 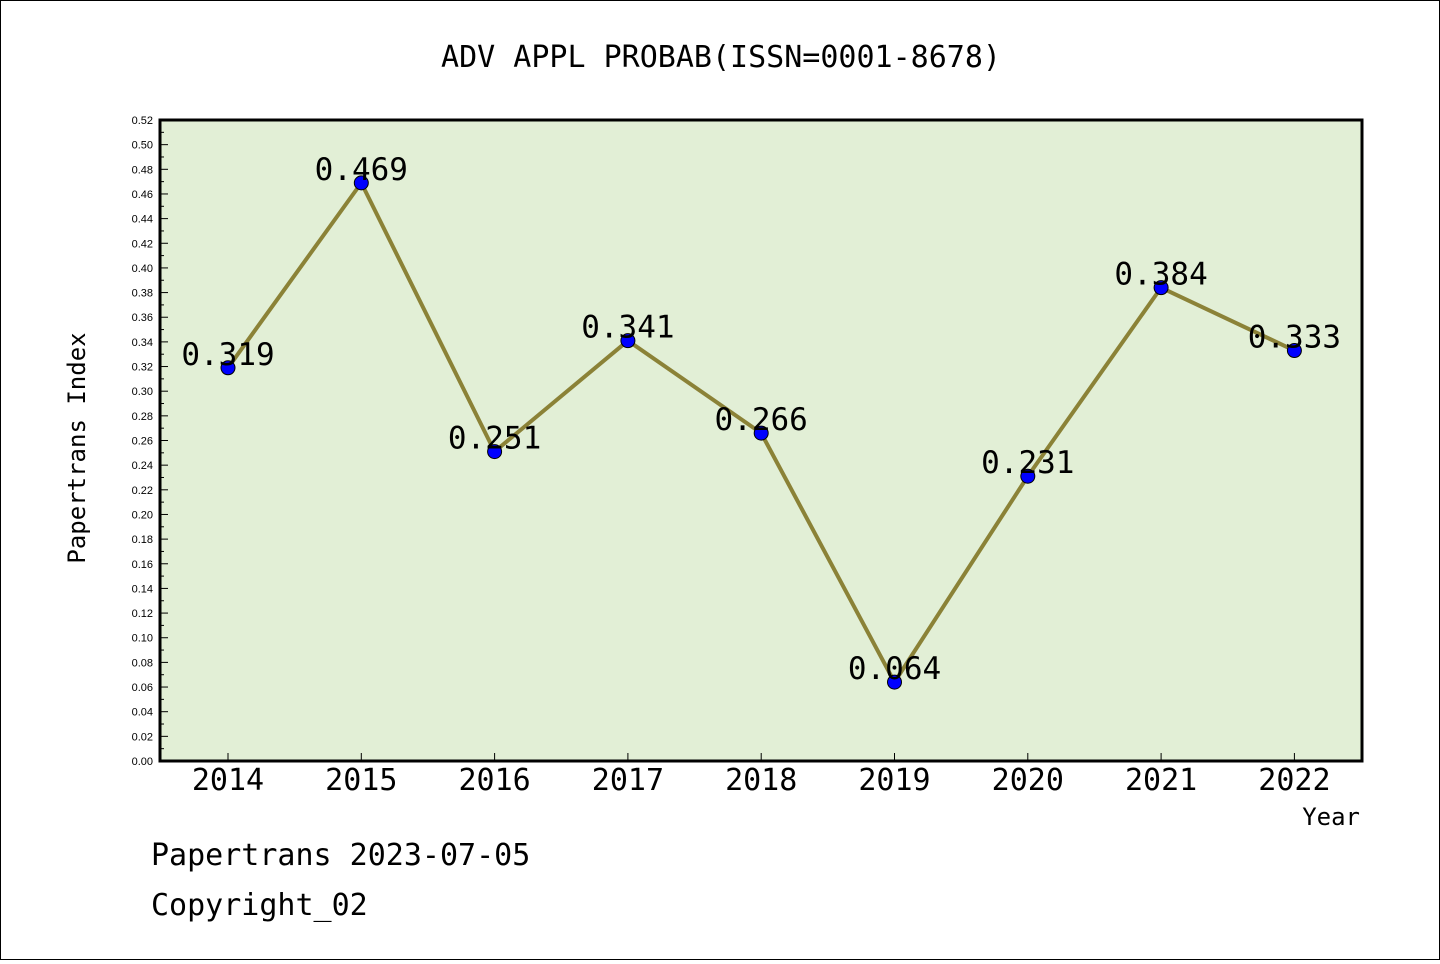 I want to click on y-tick-label: 0.20, so click(x=142, y=515).